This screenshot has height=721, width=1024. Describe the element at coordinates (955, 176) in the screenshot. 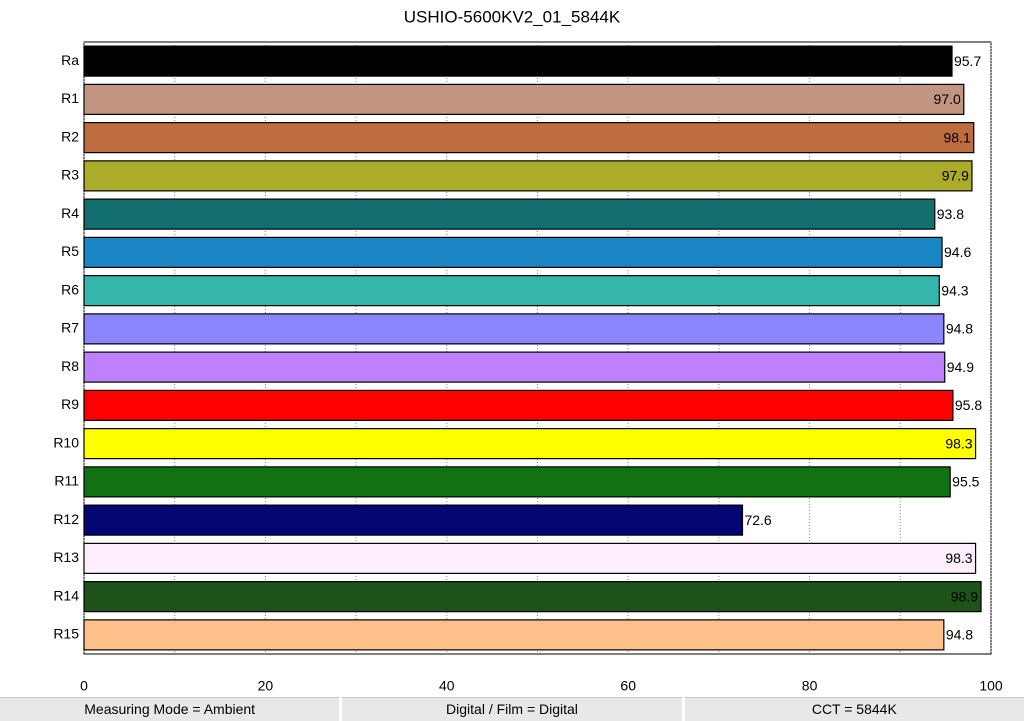

I see `value-label: 97.9` at that location.